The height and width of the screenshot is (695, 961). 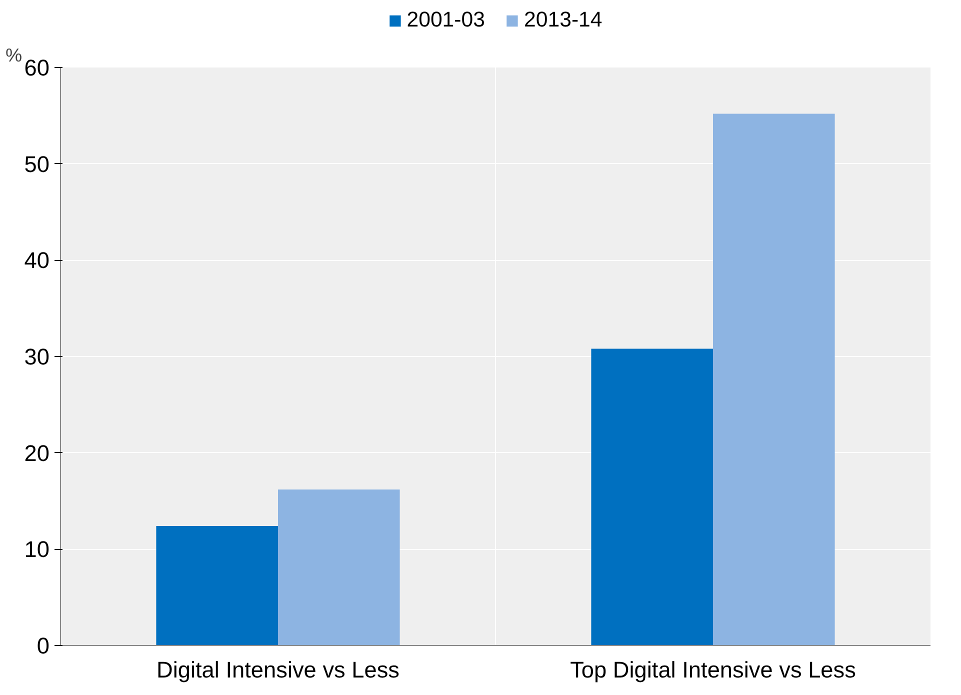 What do you see at coordinates (37, 260) in the screenshot?
I see `y-tick-label: 40` at bounding box center [37, 260].